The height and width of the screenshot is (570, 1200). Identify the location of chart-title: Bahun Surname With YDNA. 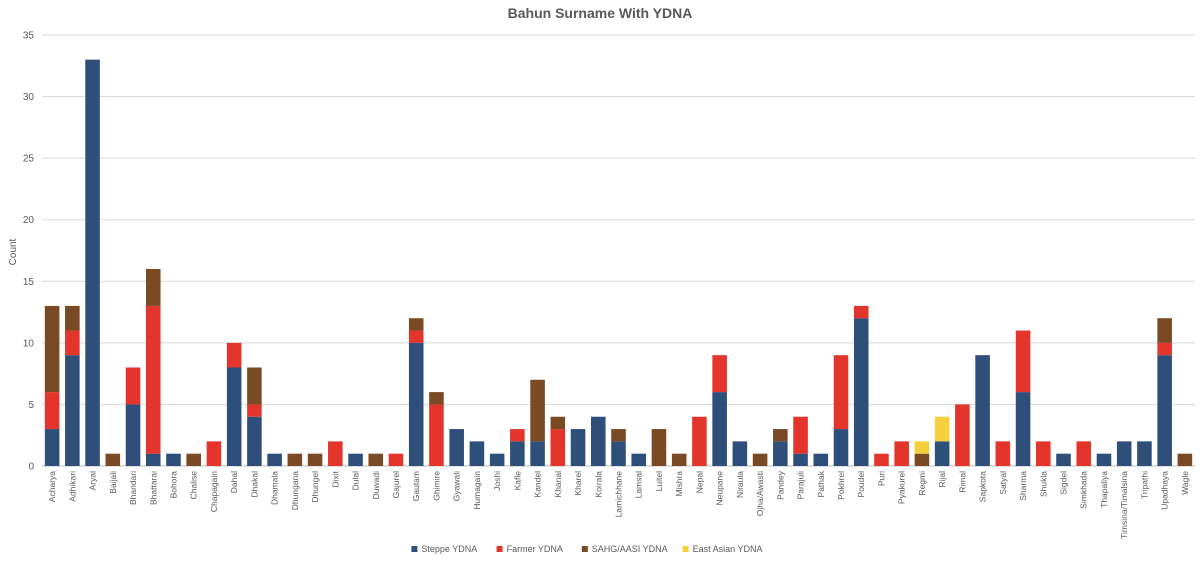
(600, 13).